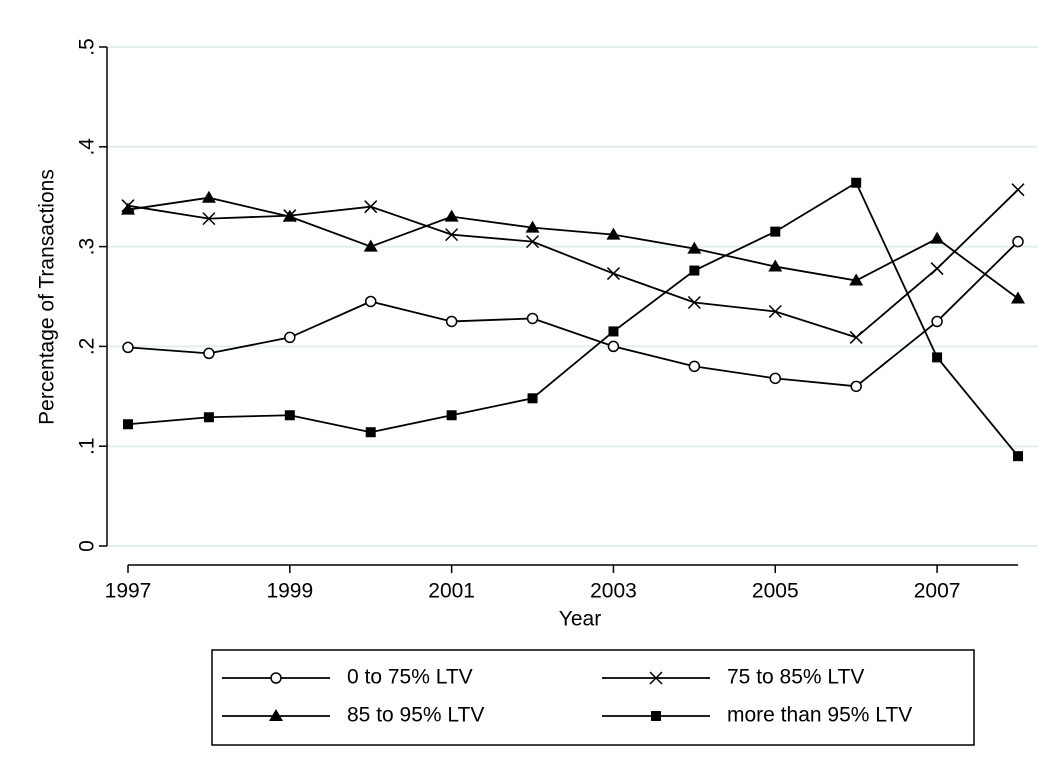 The width and height of the screenshot is (1052, 768). I want to click on x-tick-label: 1999, so click(289, 591).